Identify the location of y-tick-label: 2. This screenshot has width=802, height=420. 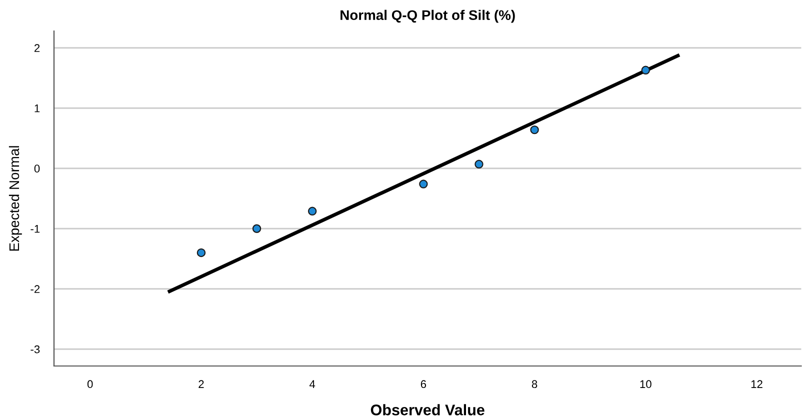
(37, 48).